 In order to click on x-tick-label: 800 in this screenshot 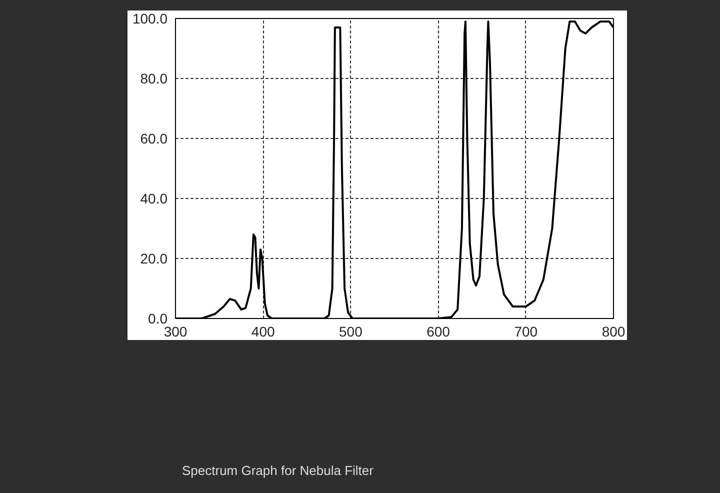, I will do `click(614, 332)`.